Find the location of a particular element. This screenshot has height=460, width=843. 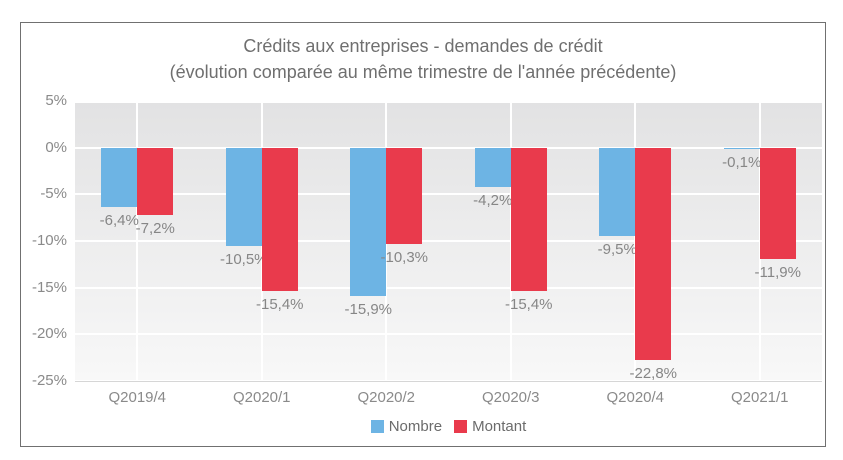

y-axis: 5% 0% -5% -10% -15% -20% -25% is located at coordinates (44, 241).